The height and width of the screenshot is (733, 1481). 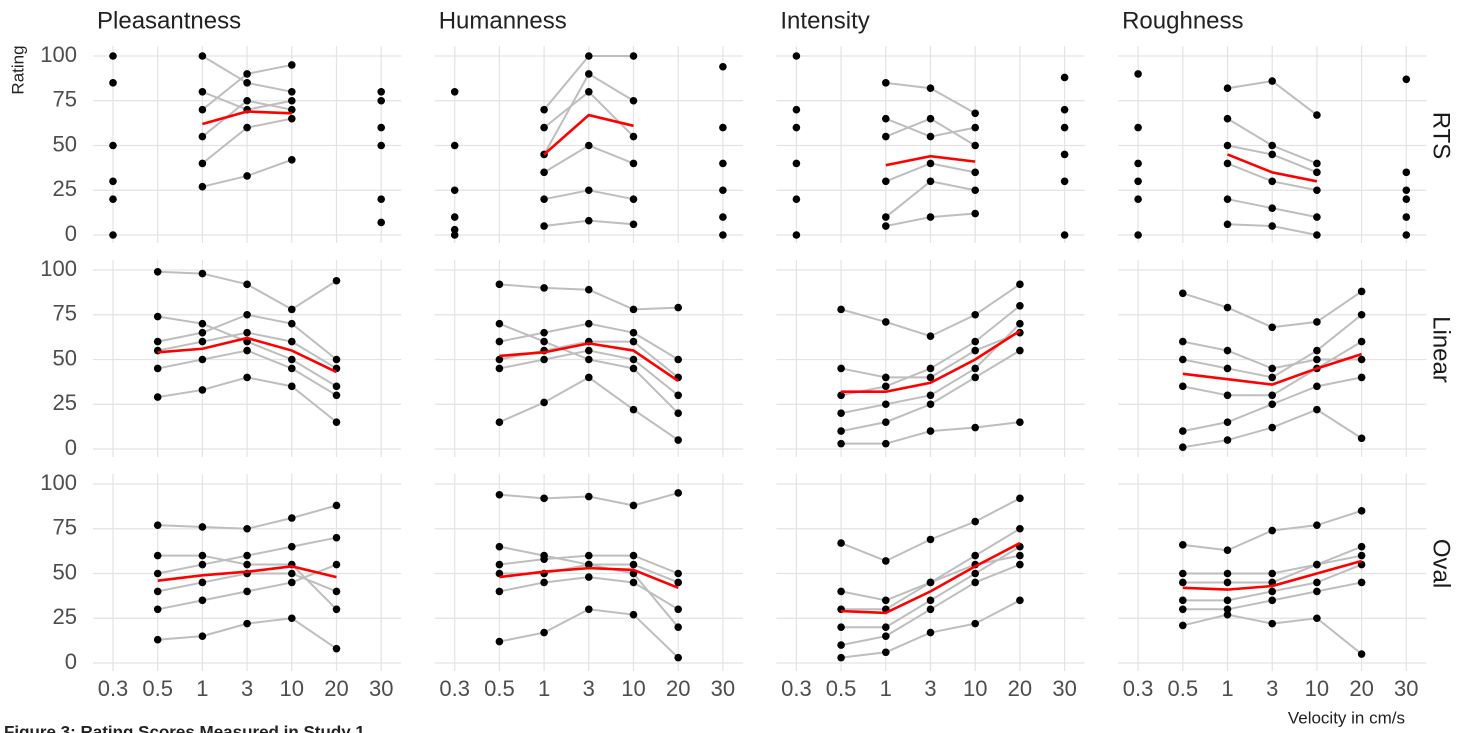 I want to click on row-strip: Linear, so click(x=1441, y=349).